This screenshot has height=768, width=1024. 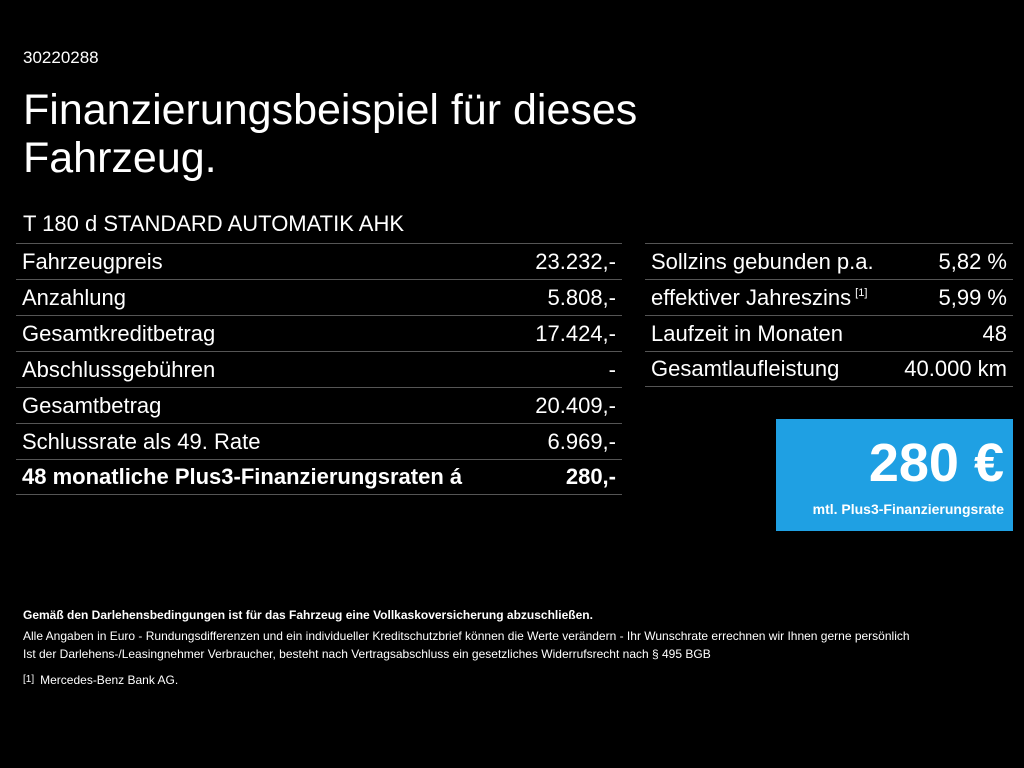 What do you see at coordinates (119, 333) in the screenshot?
I see `row-label: Gesamtkreditbetrag` at bounding box center [119, 333].